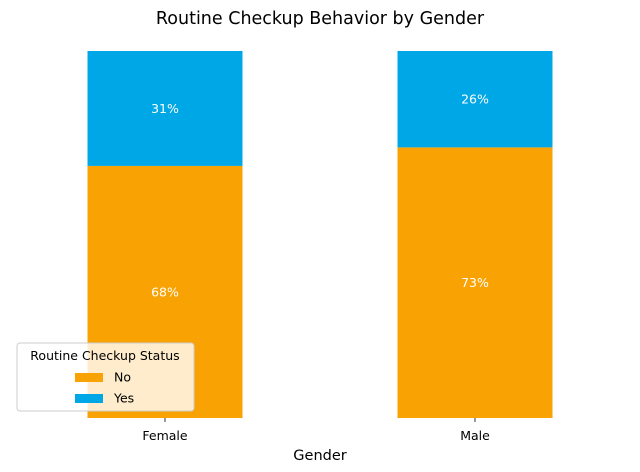  I want to click on chart-title: Routine Checkup Behavior by Gender, so click(320, 19).